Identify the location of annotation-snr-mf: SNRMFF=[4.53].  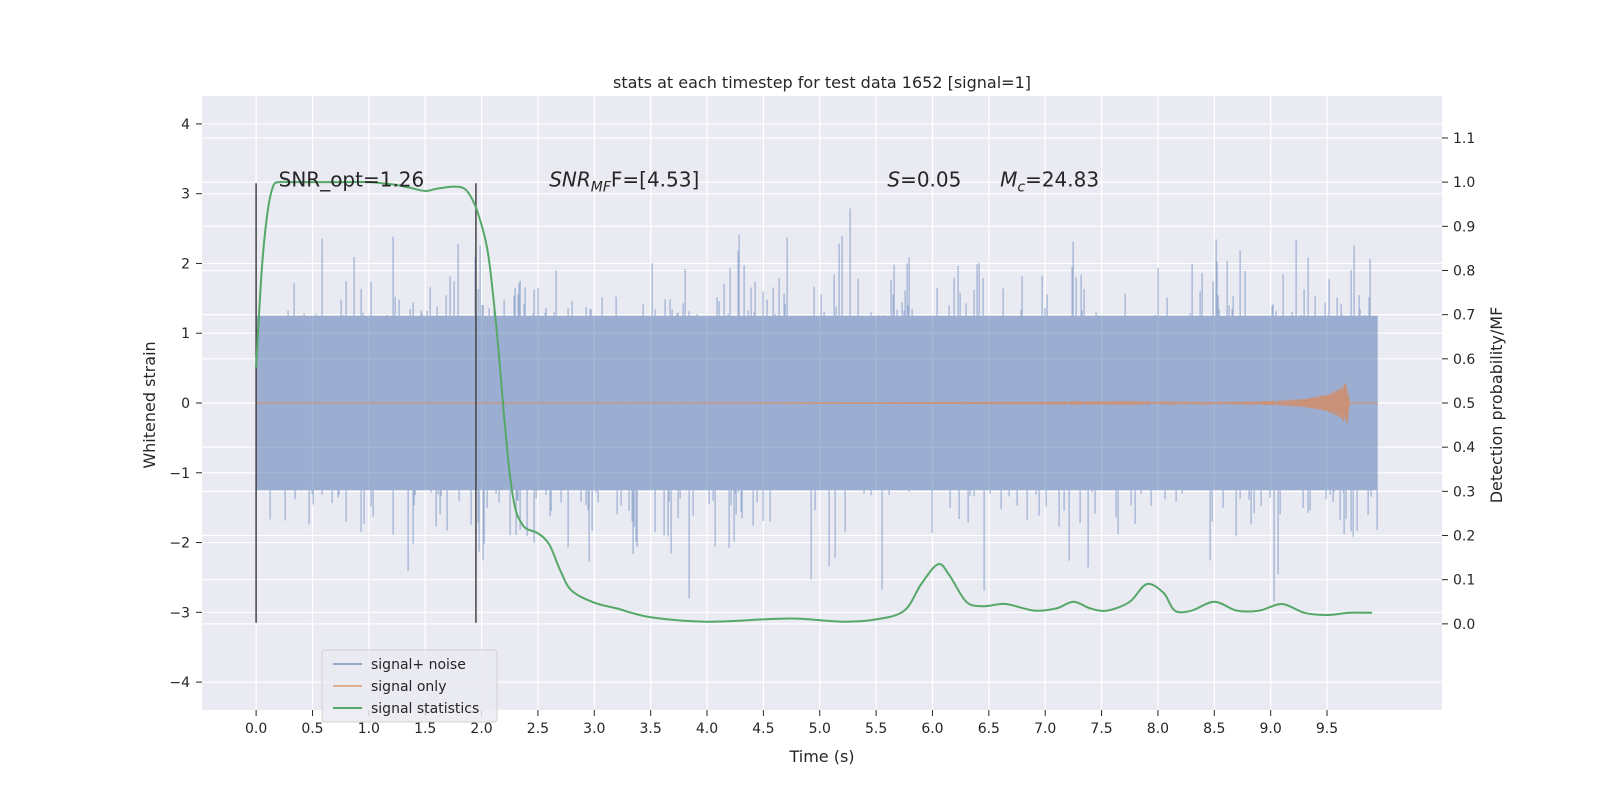
(624, 182).